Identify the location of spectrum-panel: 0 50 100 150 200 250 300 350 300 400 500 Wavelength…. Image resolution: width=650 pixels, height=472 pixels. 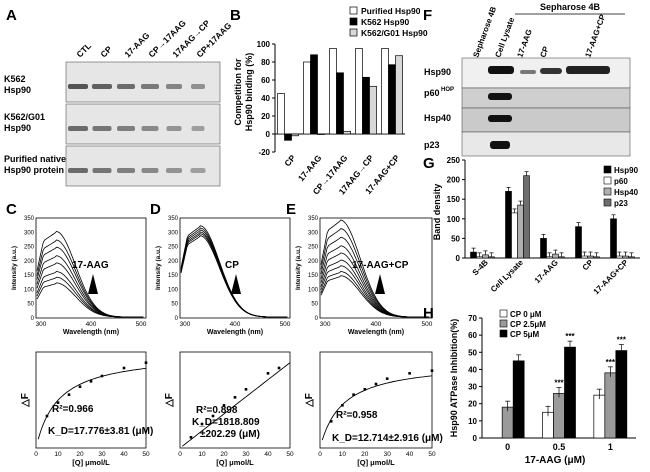
(223, 276).